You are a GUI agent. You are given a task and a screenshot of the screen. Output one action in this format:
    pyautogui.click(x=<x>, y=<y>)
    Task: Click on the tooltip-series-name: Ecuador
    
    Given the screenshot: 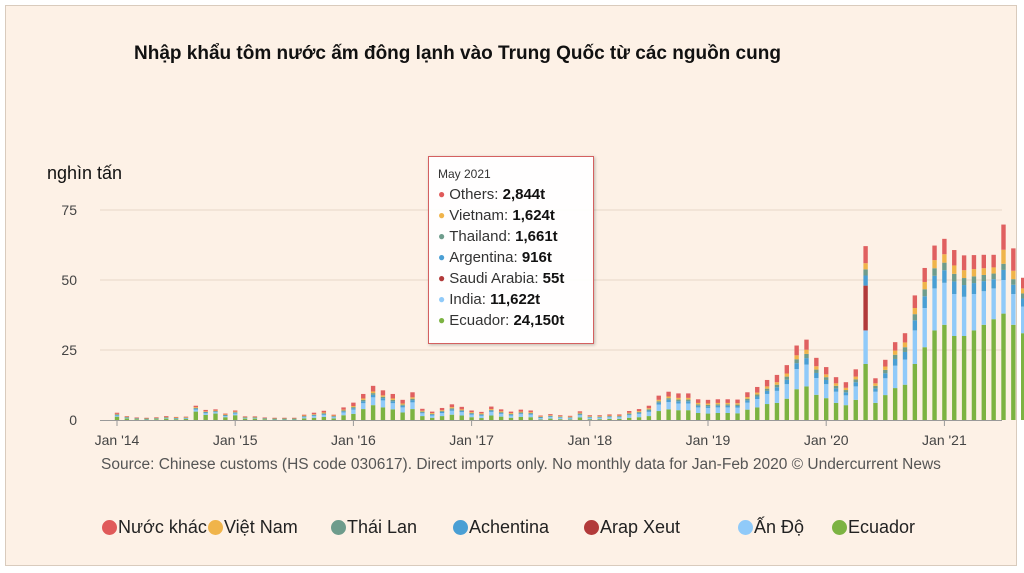 What is the action you would take?
    pyautogui.click(x=477, y=320)
    